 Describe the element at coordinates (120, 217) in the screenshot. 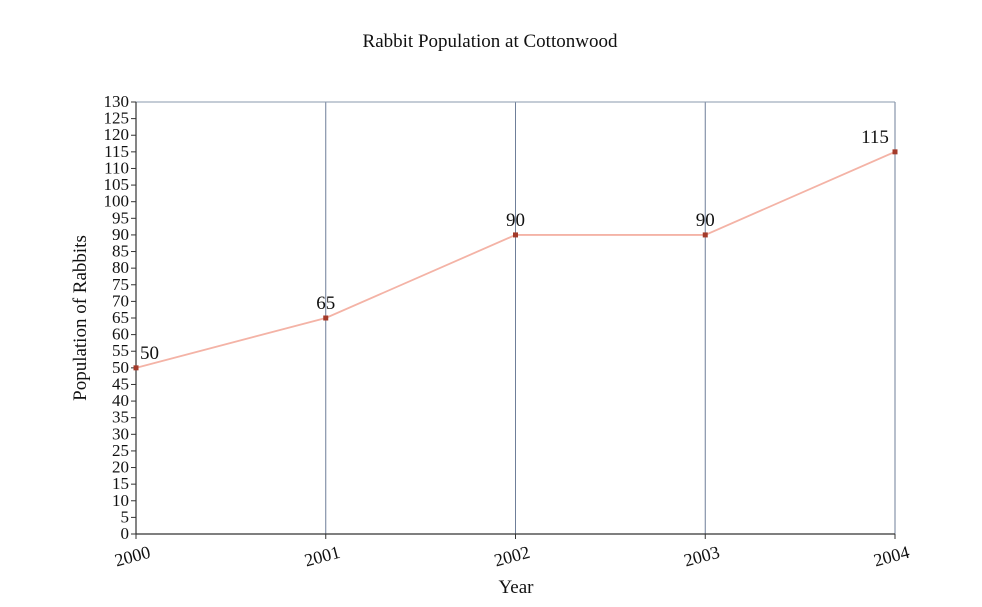

I see `y-tick-label: 95` at that location.